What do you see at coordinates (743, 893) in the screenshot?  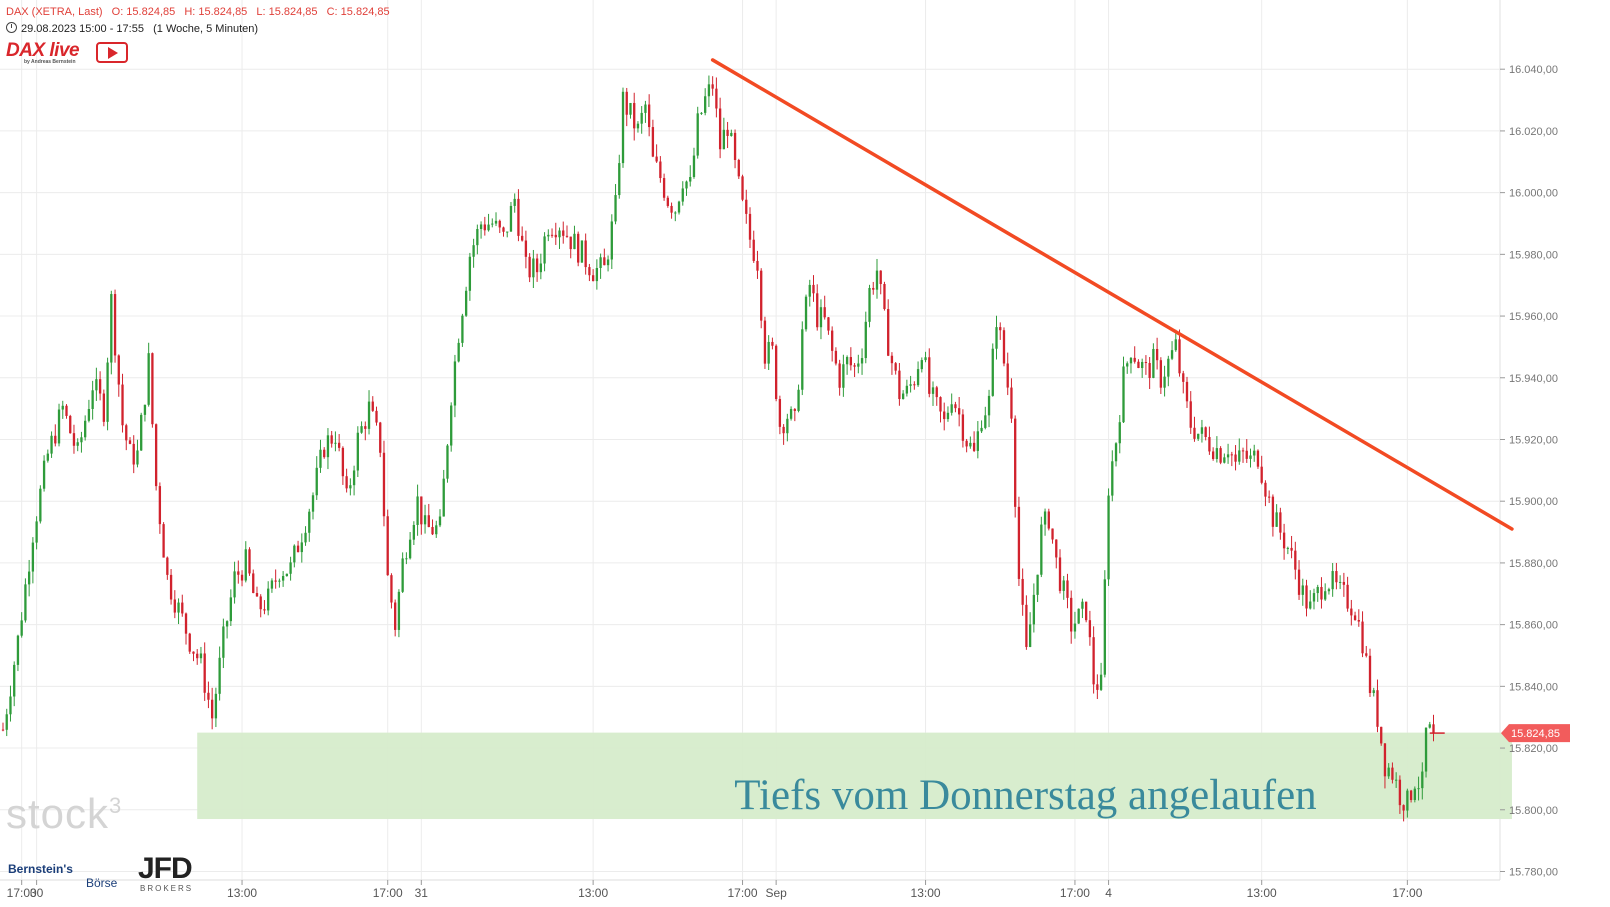 I see `x-tick-label: 17:00` at bounding box center [743, 893].